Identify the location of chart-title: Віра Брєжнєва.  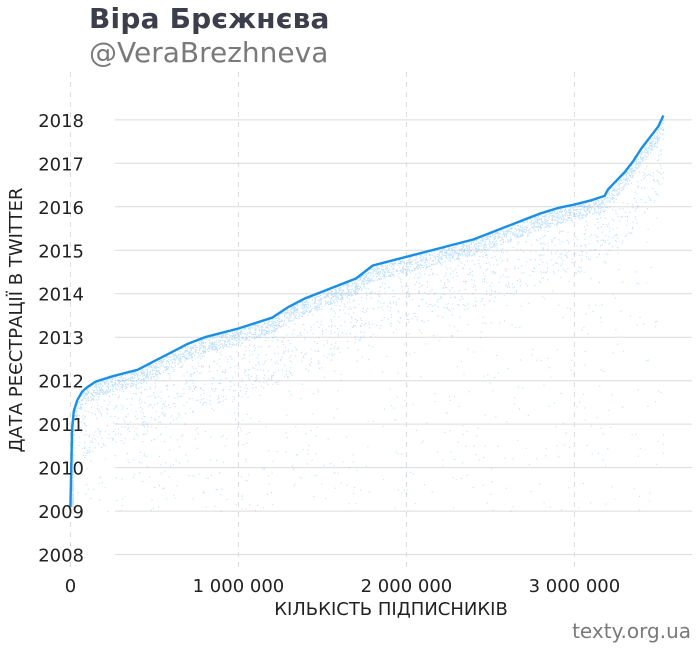
(209, 18).